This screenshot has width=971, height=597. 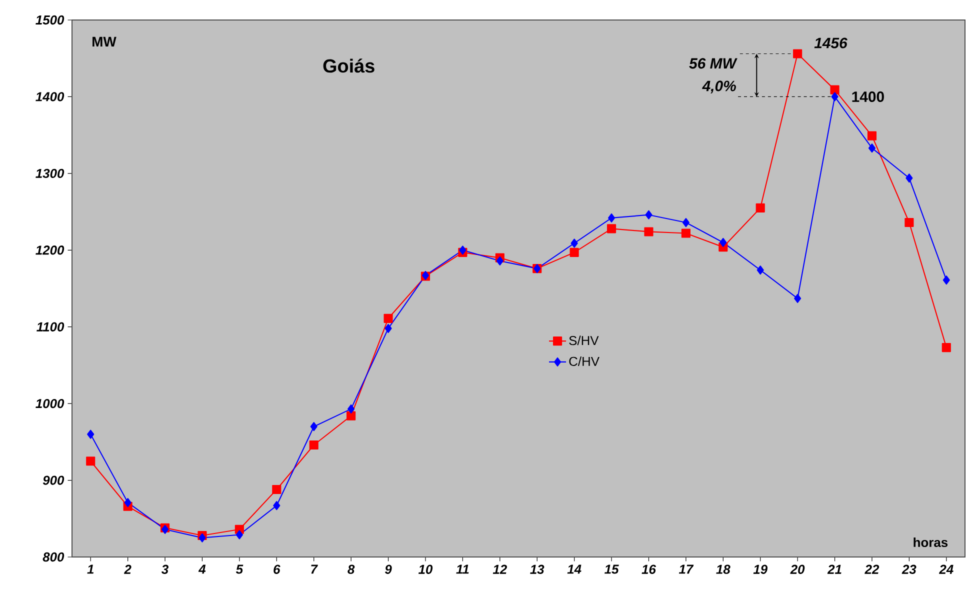 I want to click on y-tick-label: 1300, so click(x=50, y=173).